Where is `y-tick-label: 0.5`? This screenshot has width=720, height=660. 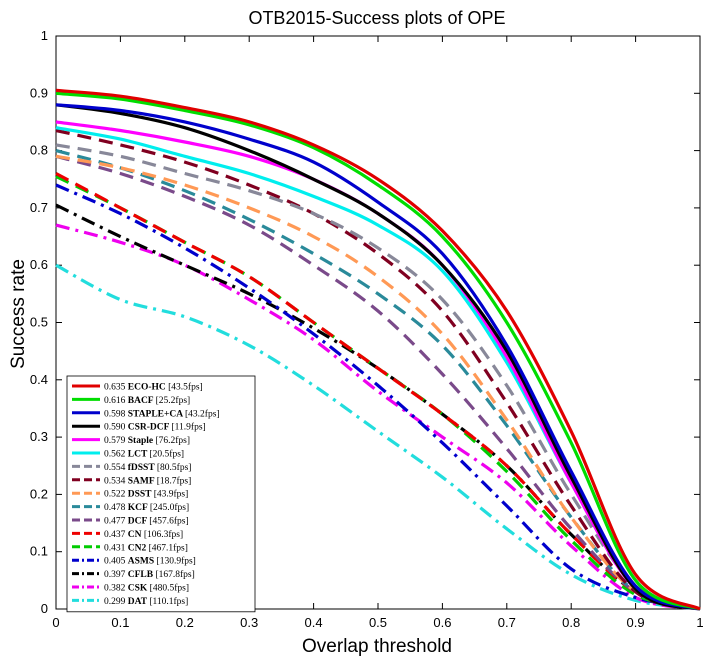
y-tick-label: 0.5 is located at coordinates (39, 322).